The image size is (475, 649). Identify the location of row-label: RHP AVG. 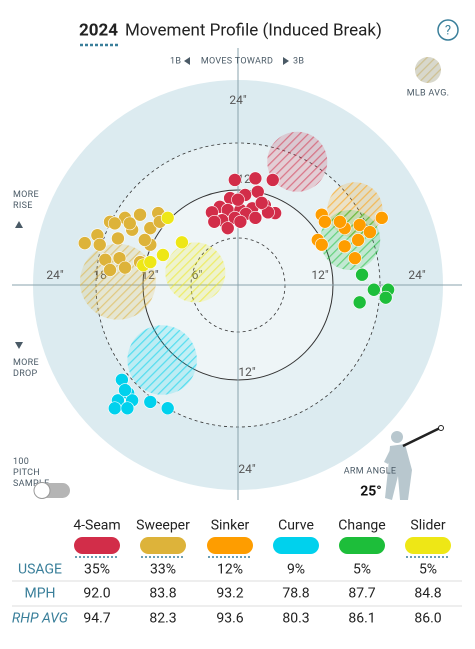
(40, 619).